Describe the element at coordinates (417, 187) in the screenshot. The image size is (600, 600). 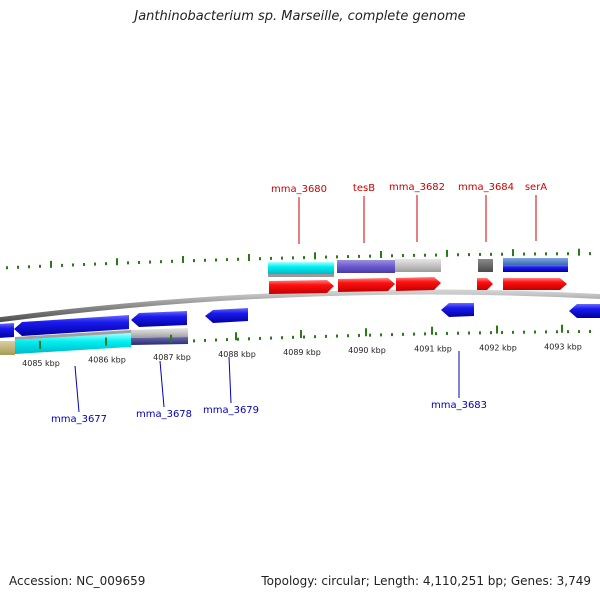
I see `gene-label-mma_3682: mma_3682` at that location.